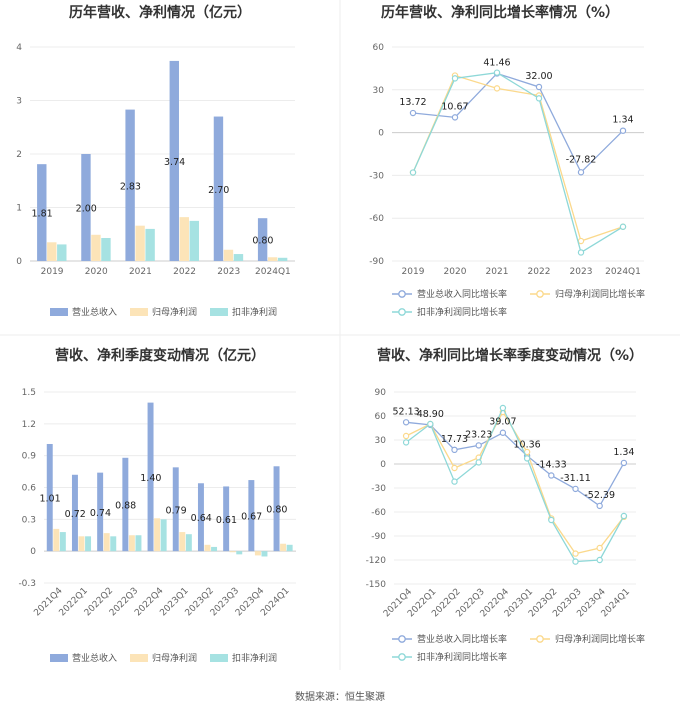  Describe the element at coordinates (623, 272) in the screenshot. I see `x-tick-label: 2024Q1` at that location.